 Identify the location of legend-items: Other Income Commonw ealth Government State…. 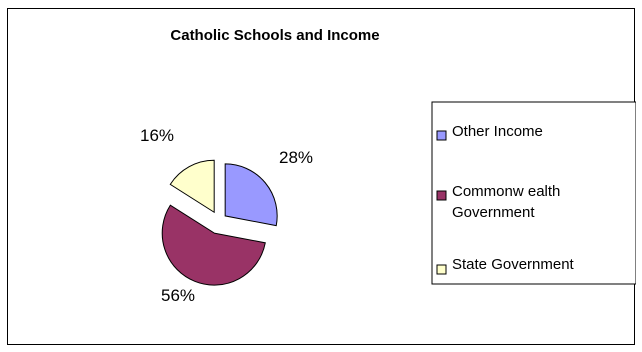
(505, 199).